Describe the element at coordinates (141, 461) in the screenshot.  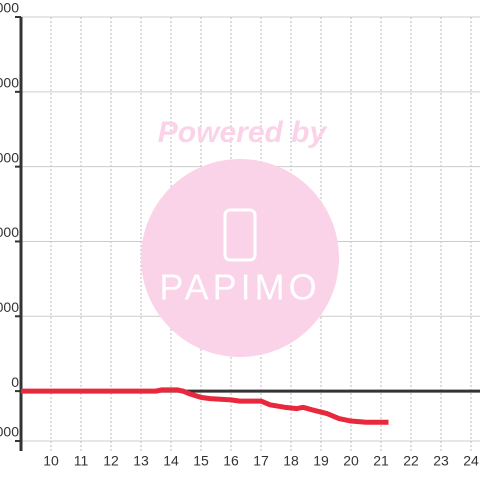
I see `x-tick-label: 13` at that location.